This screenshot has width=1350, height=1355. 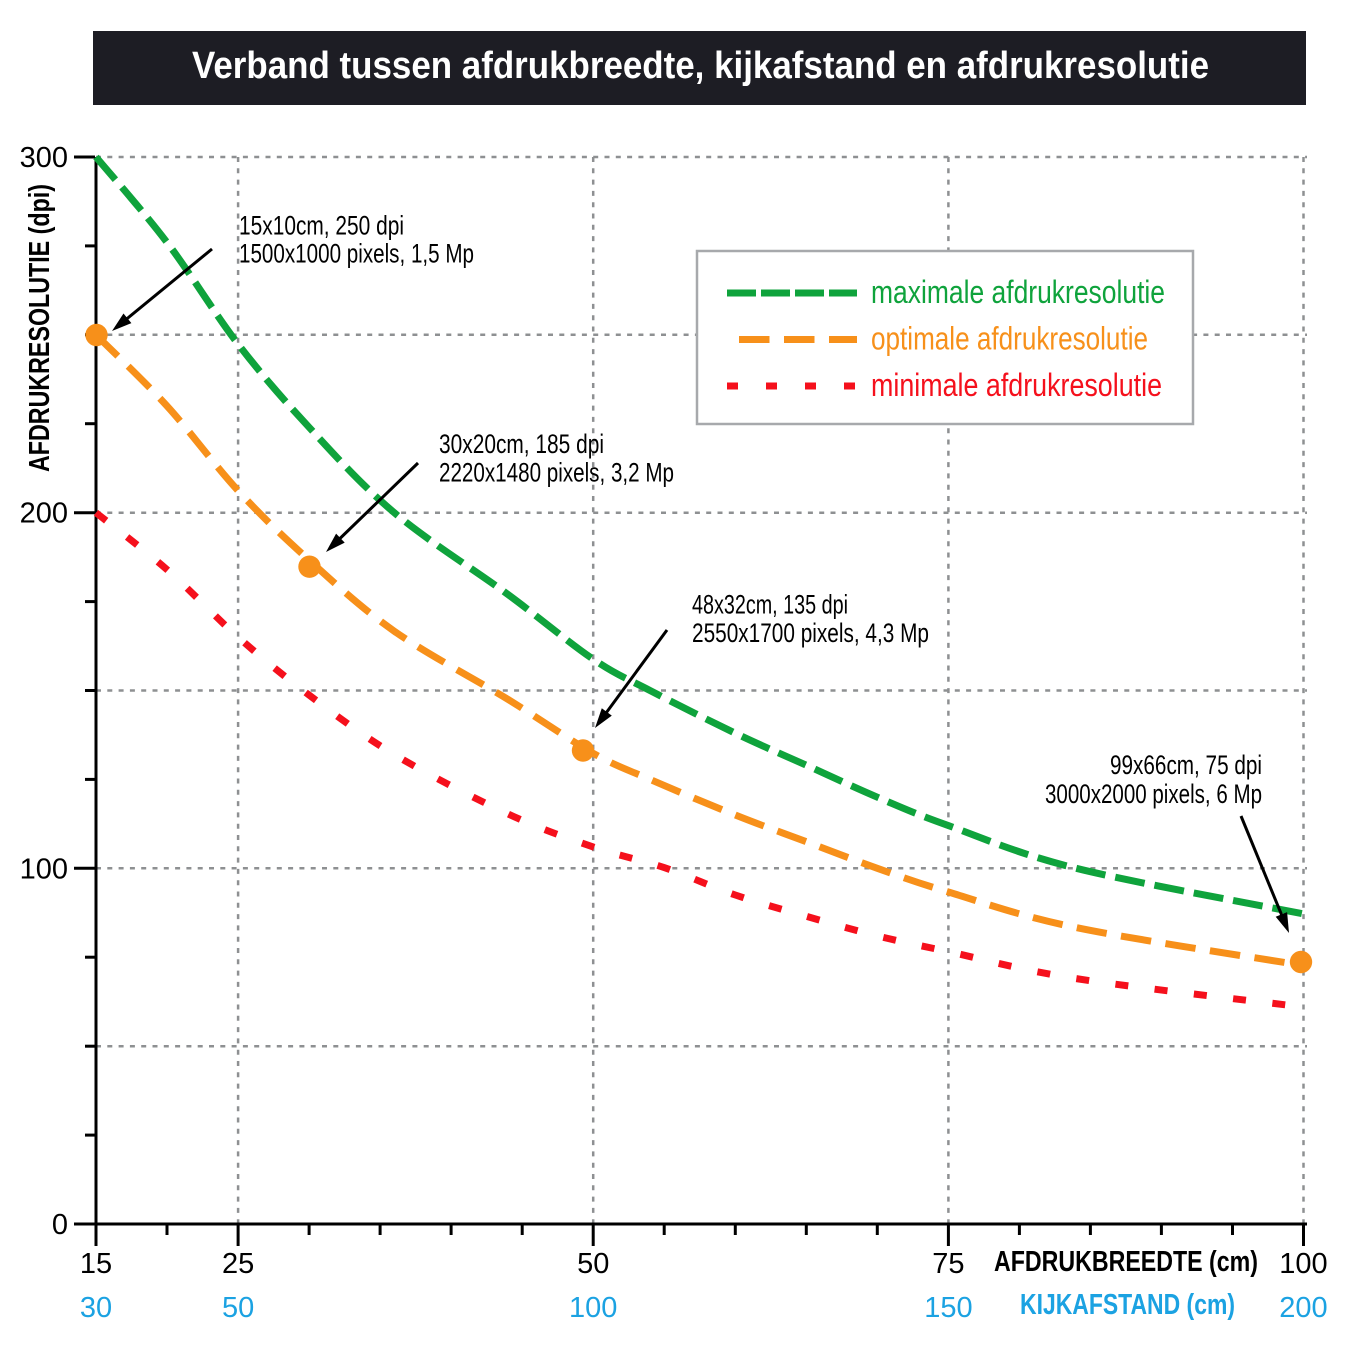 What do you see at coordinates (948, 1264) in the screenshot?
I see `svg-text: 75` at bounding box center [948, 1264].